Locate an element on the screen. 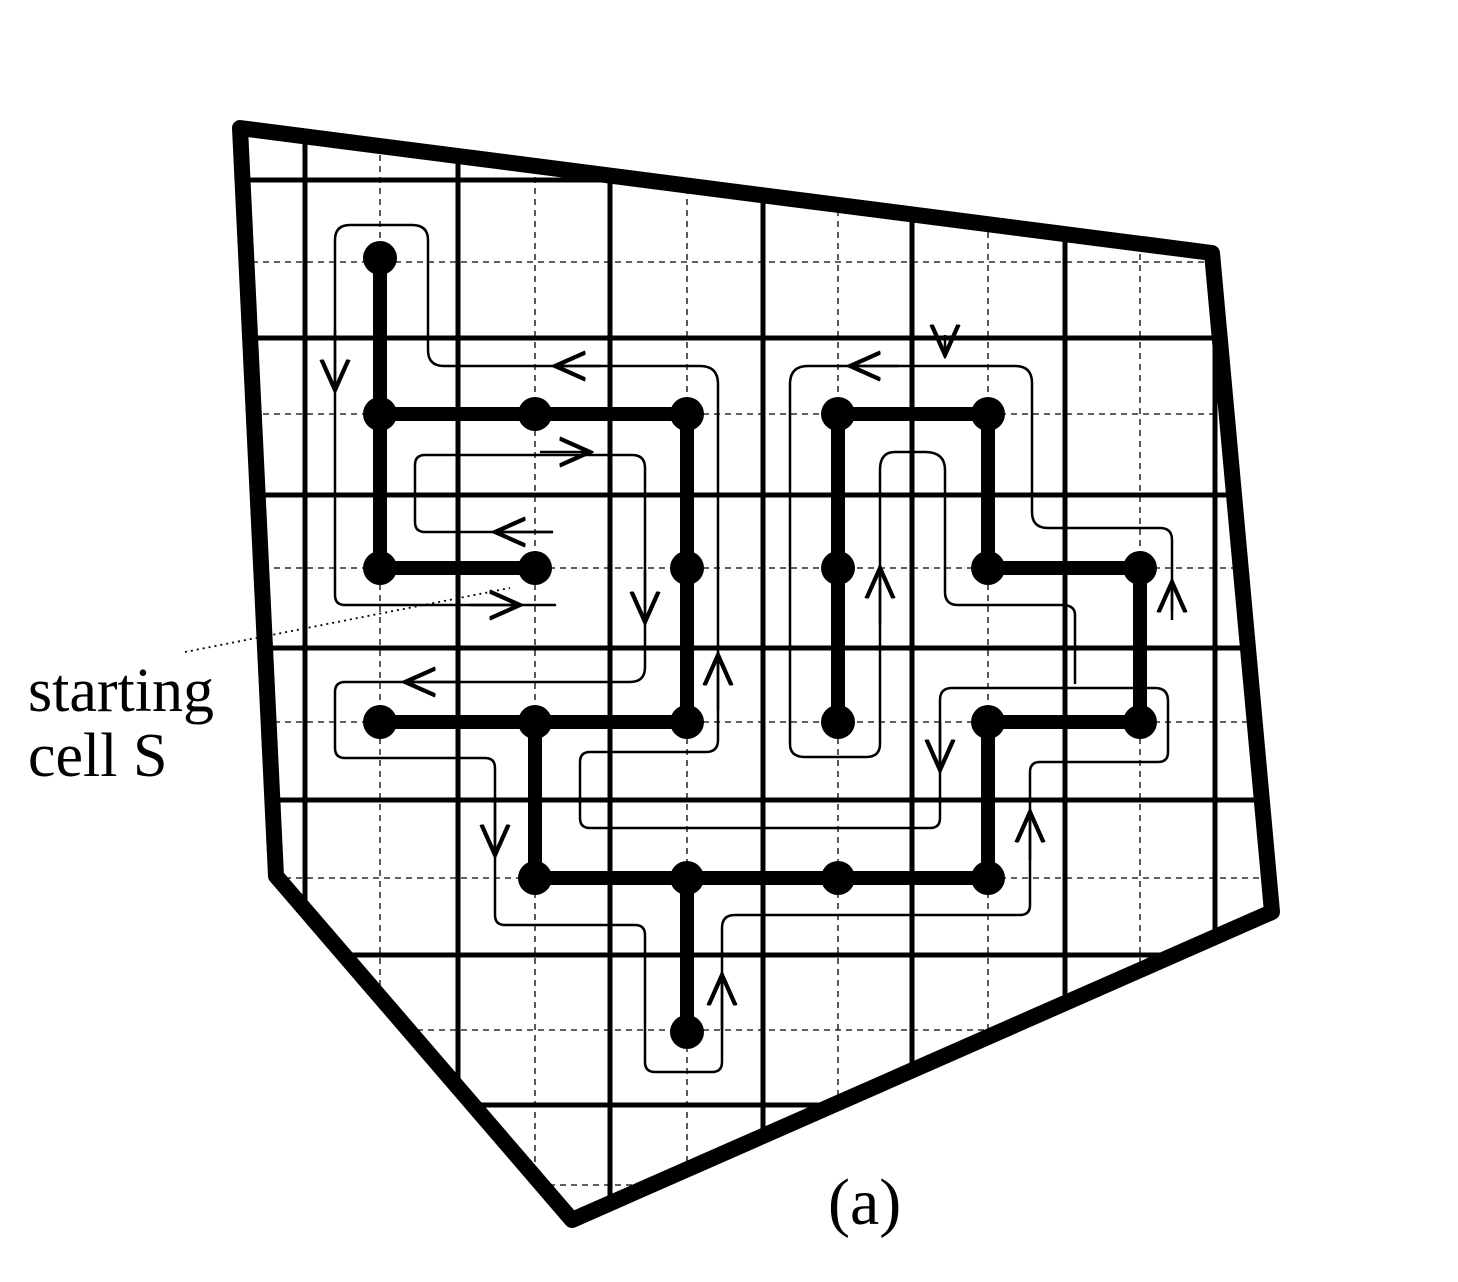 Image resolution: width=1458 pixels, height=1282 pixels. start-leader is located at coordinates (369, 620).